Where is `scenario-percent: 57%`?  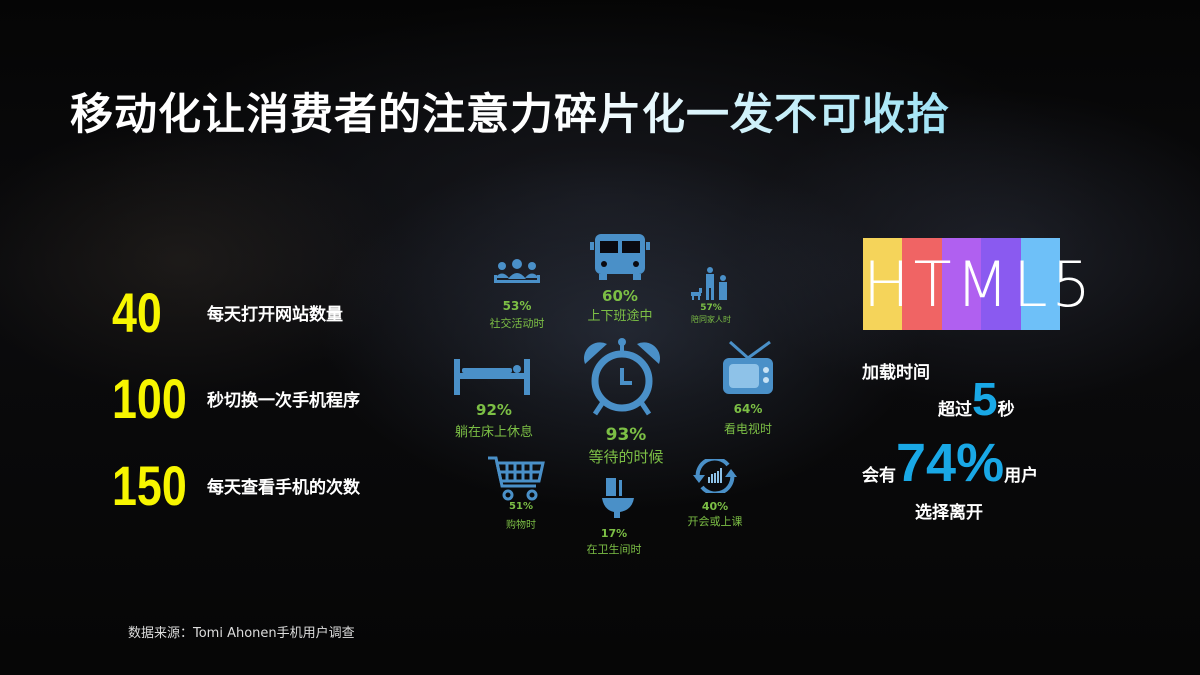
scenario-percent: 57% is located at coordinates (711, 308).